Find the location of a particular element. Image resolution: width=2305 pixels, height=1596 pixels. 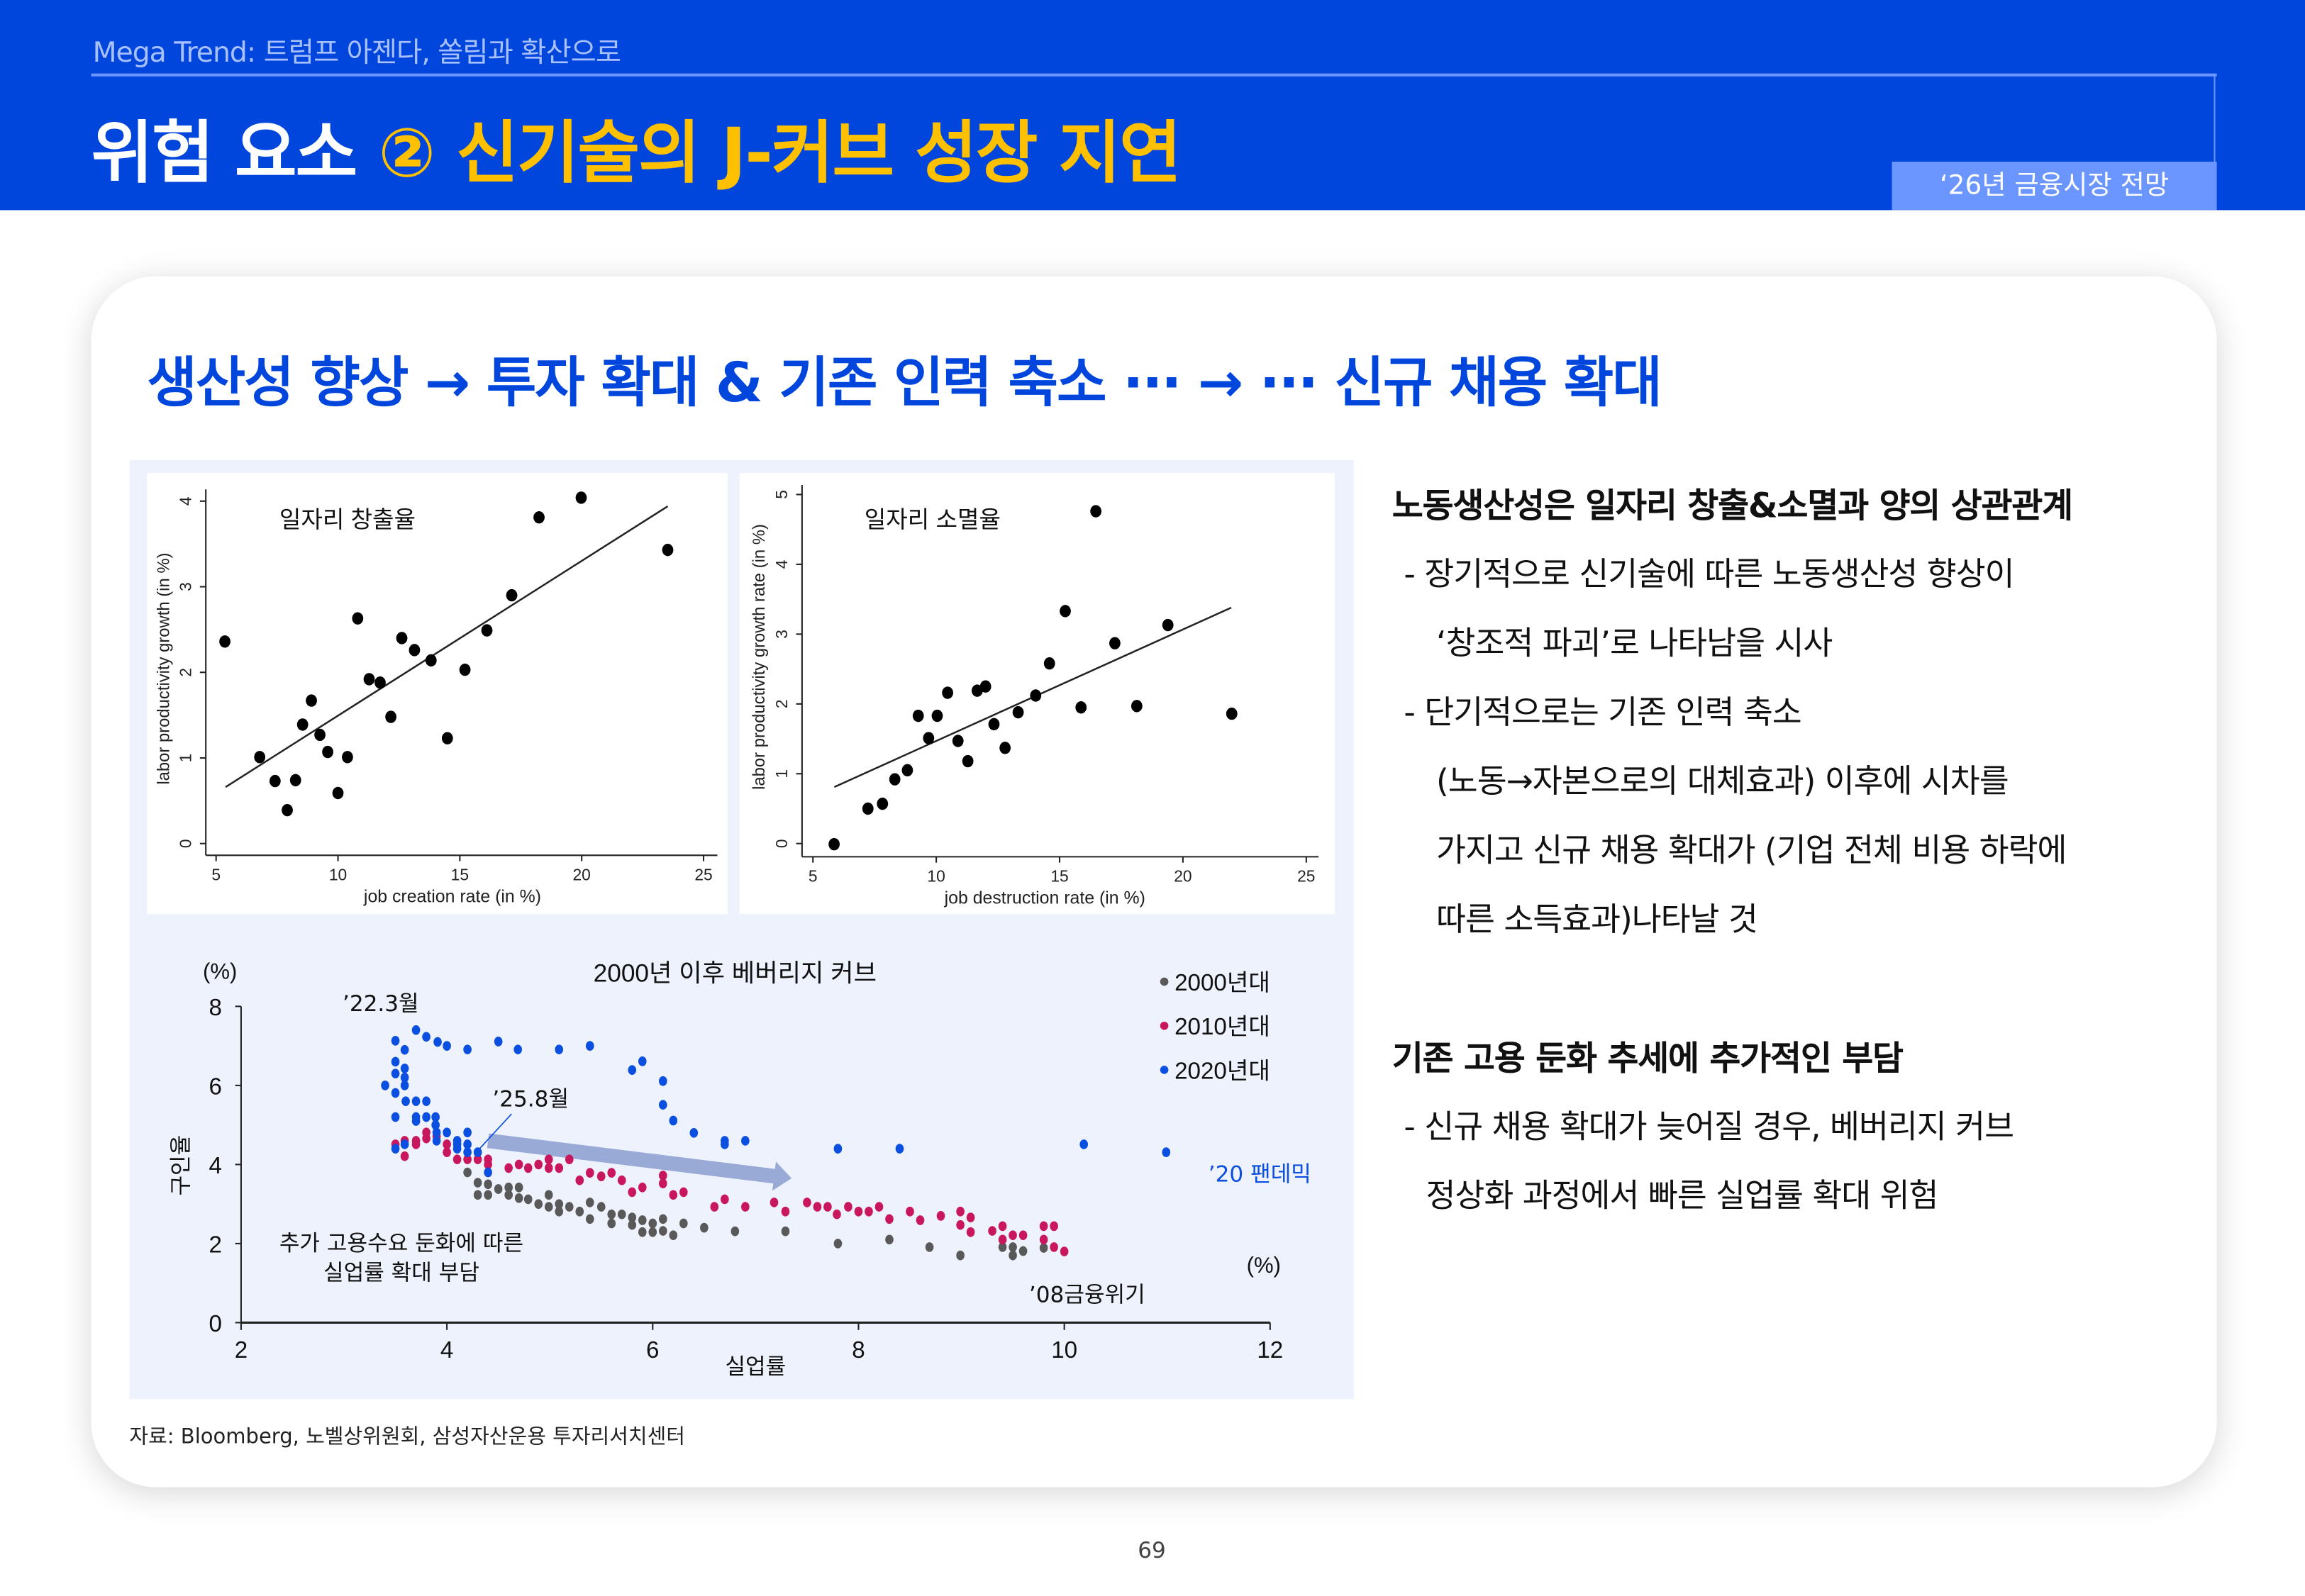

title-yellow: ② 신기술의 J-커브 성장 지연 is located at coordinates (780, 153).